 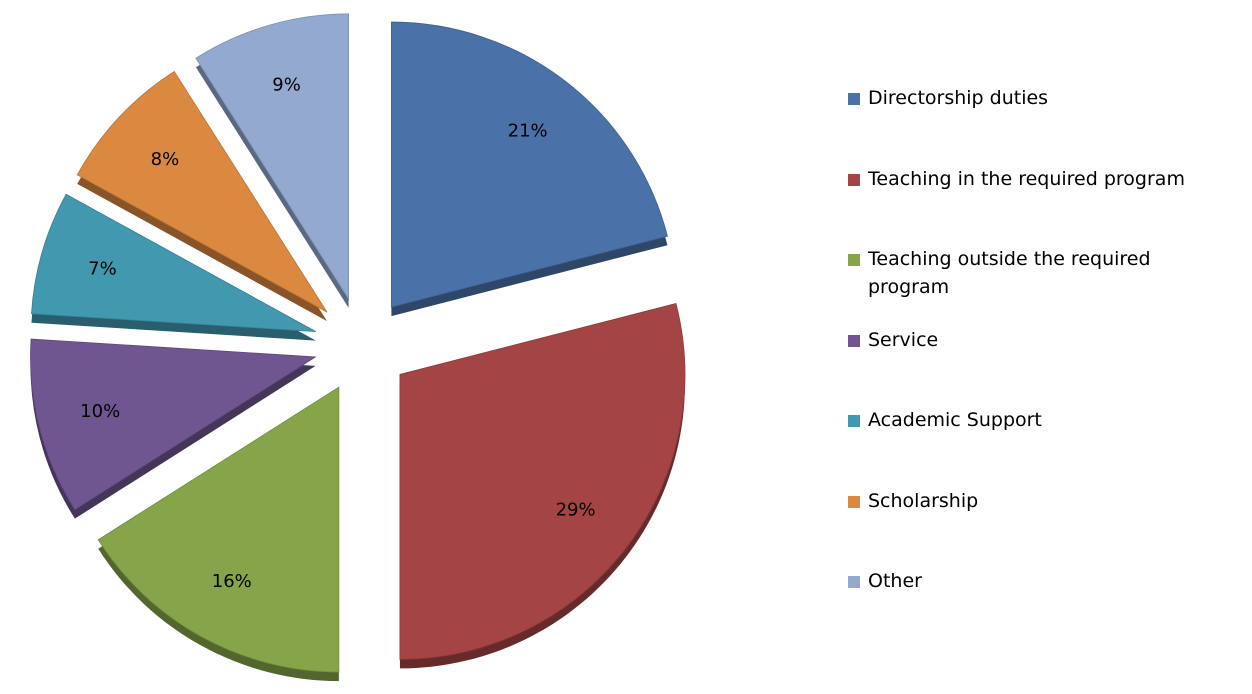 What do you see at coordinates (958, 98) in the screenshot?
I see `legend-label: Directorship duties` at bounding box center [958, 98].